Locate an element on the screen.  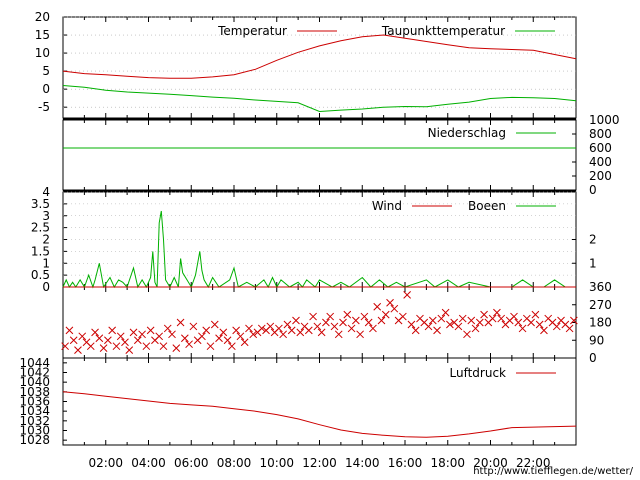
x-tick-label: 16:00 is located at coordinates (405, 463).